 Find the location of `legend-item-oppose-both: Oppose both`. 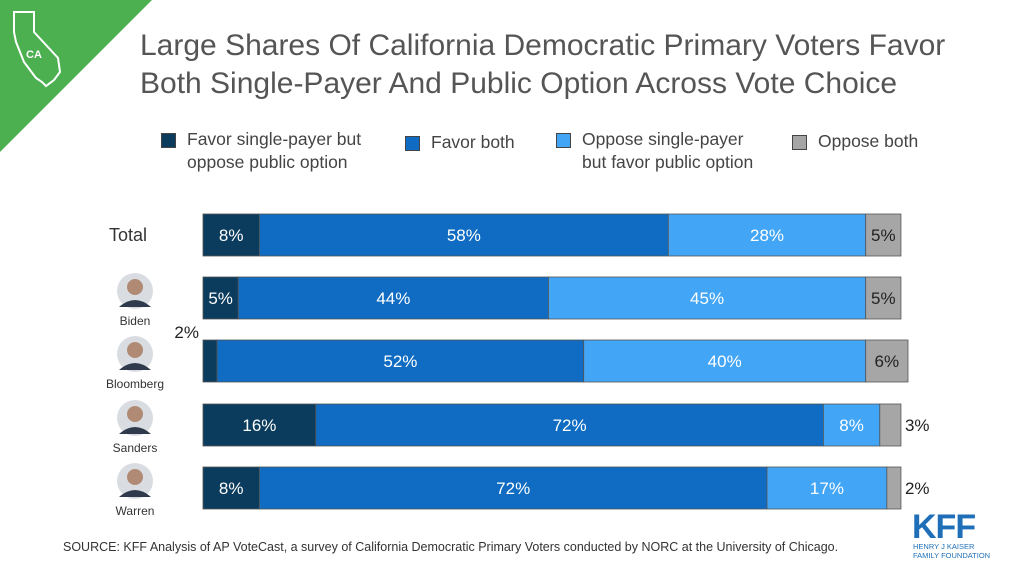

legend-item-oppose-both: Oppose both is located at coordinates (855, 141).